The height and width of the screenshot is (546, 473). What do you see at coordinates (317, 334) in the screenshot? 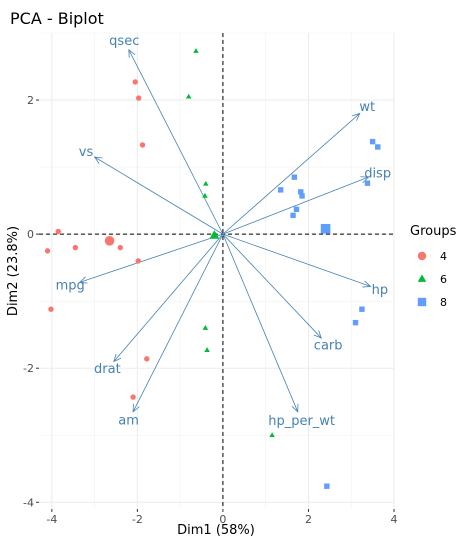
I see `arrowhead-carb` at bounding box center [317, 334].